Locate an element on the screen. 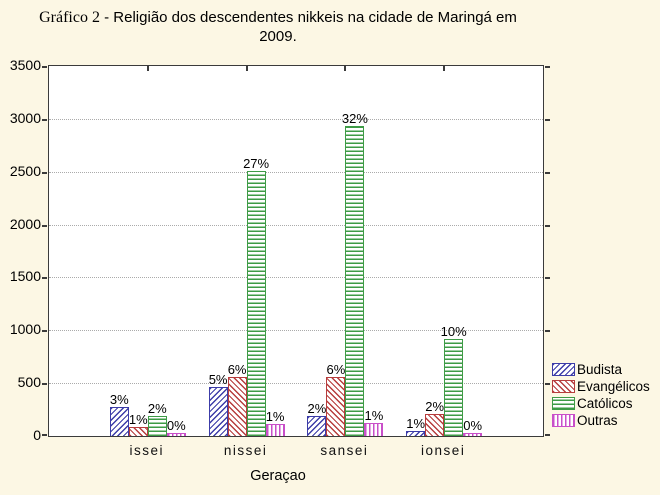 This screenshot has width=660, height=495. bar-value-label: 5% is located at coordinates (218, 379).